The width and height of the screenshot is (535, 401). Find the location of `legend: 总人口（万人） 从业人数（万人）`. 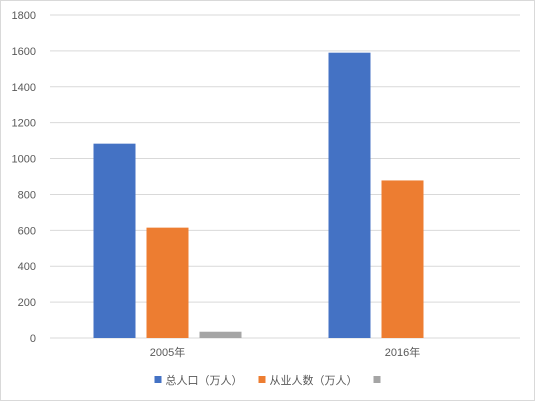

legend: 总人口（万人） 从业人数（万人） is located at coordinates (267, 380).